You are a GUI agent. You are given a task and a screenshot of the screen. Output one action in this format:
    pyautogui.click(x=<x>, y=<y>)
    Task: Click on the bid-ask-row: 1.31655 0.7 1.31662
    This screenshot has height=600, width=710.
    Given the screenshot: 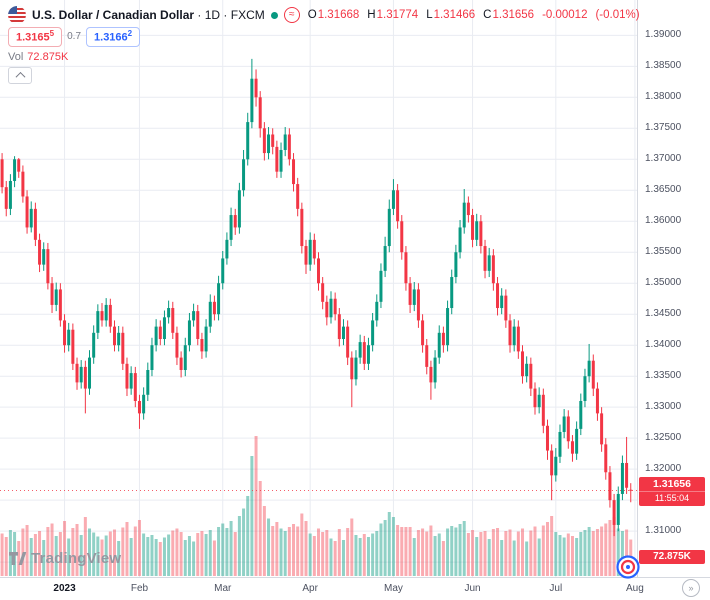 What is the action you would take?
    pyautogui.click(x=74, y=37)
    